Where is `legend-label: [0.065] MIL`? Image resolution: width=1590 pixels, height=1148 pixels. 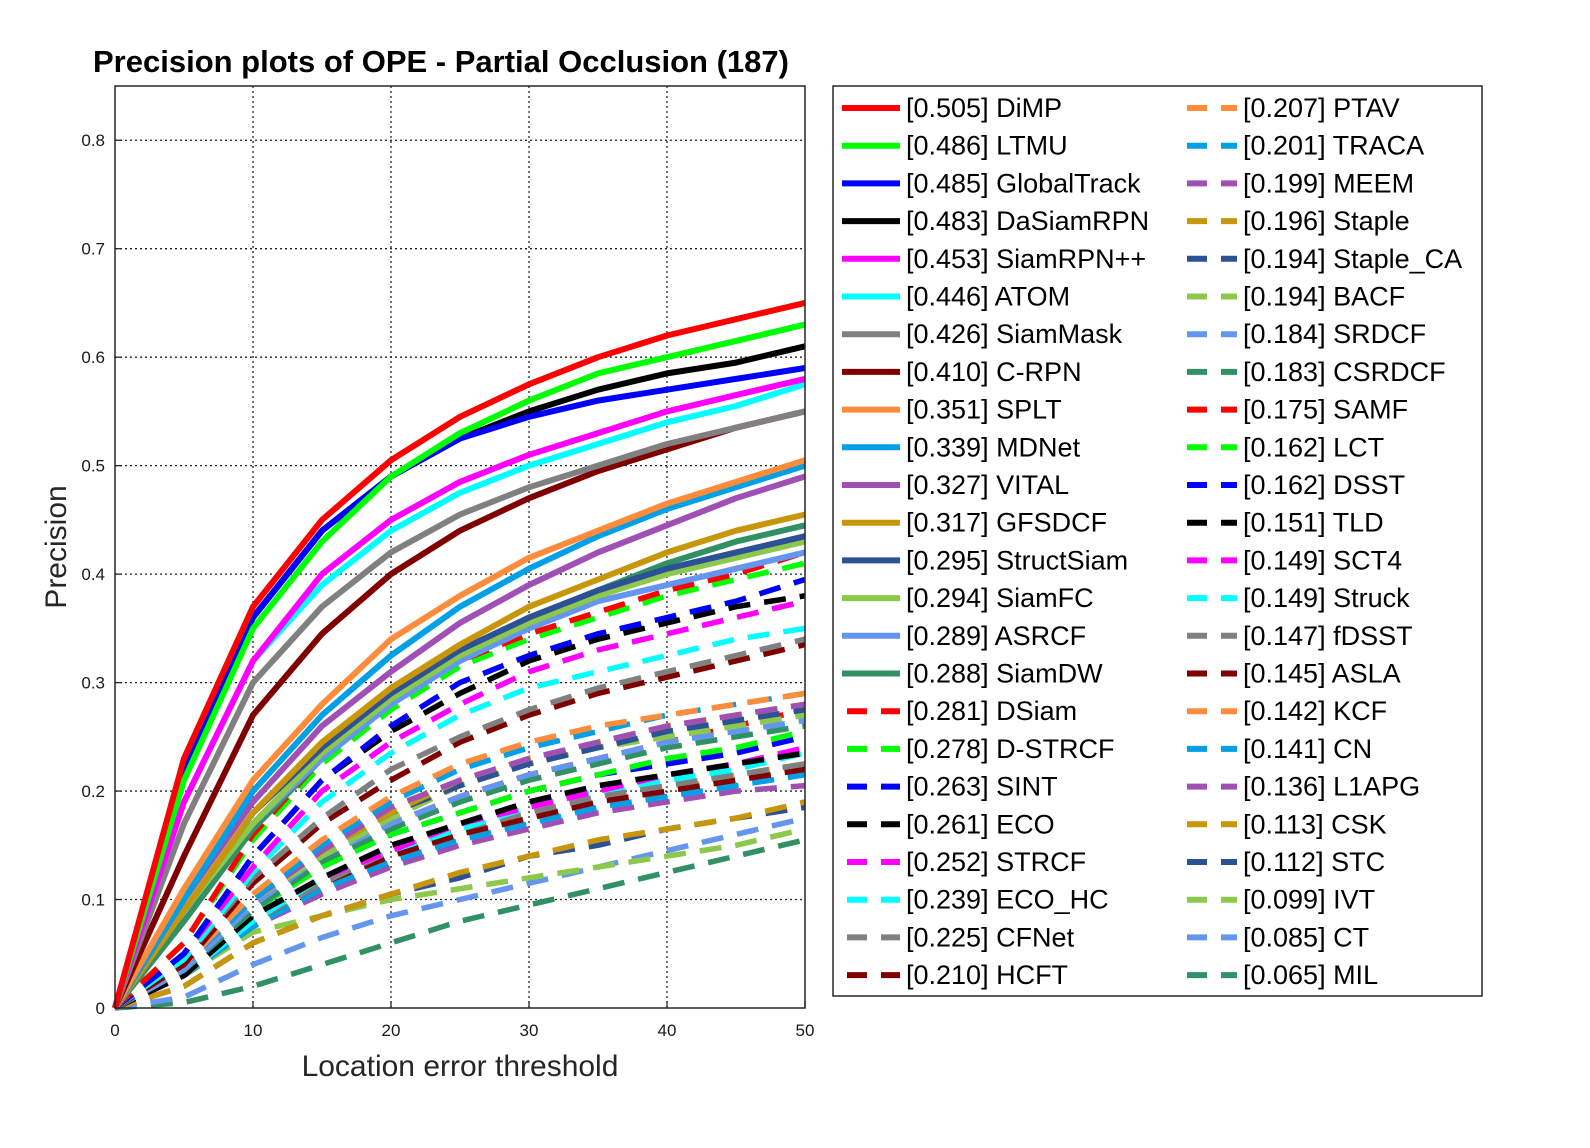 legend-label: [0.065] MIL is located at coordinates (1310, 975).